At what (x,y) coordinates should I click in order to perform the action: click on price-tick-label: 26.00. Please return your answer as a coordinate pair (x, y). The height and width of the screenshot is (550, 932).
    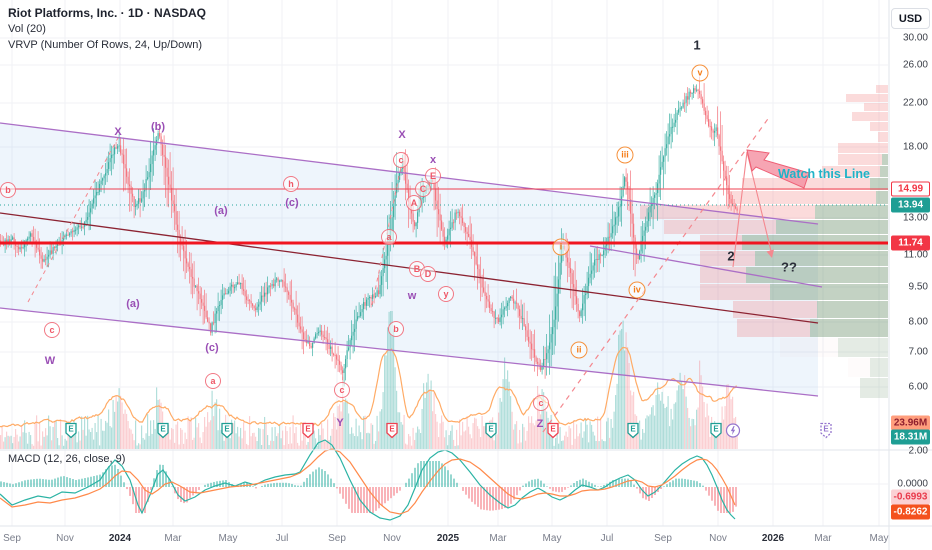
    Looking at the image, I should click on (915, 65).